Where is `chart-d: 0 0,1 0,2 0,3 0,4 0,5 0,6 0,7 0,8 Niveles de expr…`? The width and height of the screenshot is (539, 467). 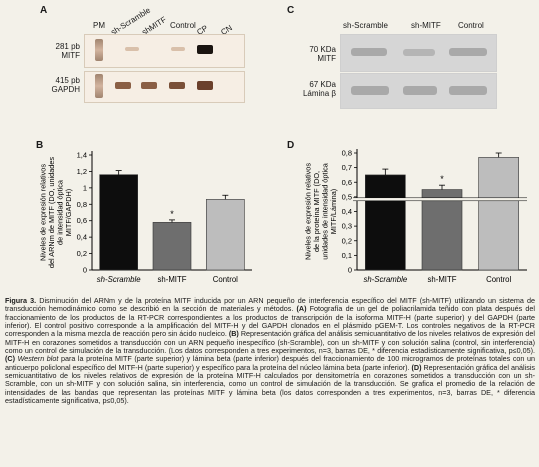
chart-d: 0 0,1 0,2 0,3 0,4 0,5 0,6 0,7 0,8 Niveles de expr… is located at coordinates (415, 216).